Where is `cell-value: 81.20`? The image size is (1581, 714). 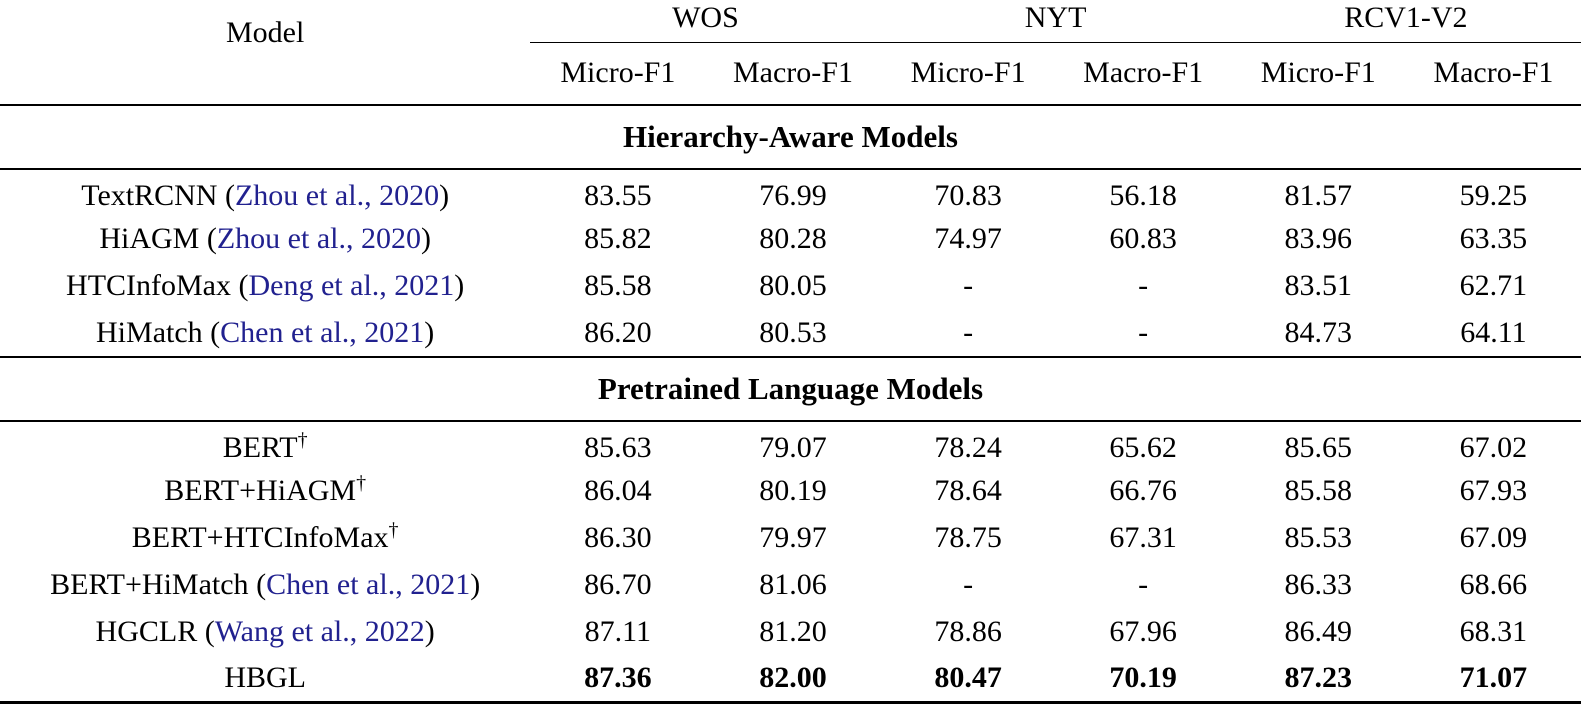 cell-value: 81.20 is located at coordinates (793, 631).